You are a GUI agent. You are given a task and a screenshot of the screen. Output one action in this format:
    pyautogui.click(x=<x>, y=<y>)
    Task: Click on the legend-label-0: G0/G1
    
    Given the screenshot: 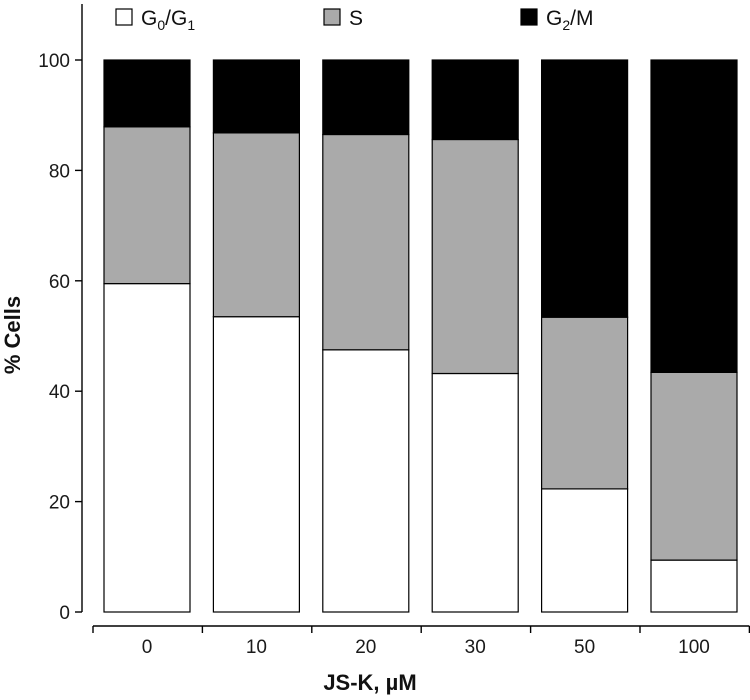 What is the action you would take?
    pyautogui.click(x=168, y=20)
    